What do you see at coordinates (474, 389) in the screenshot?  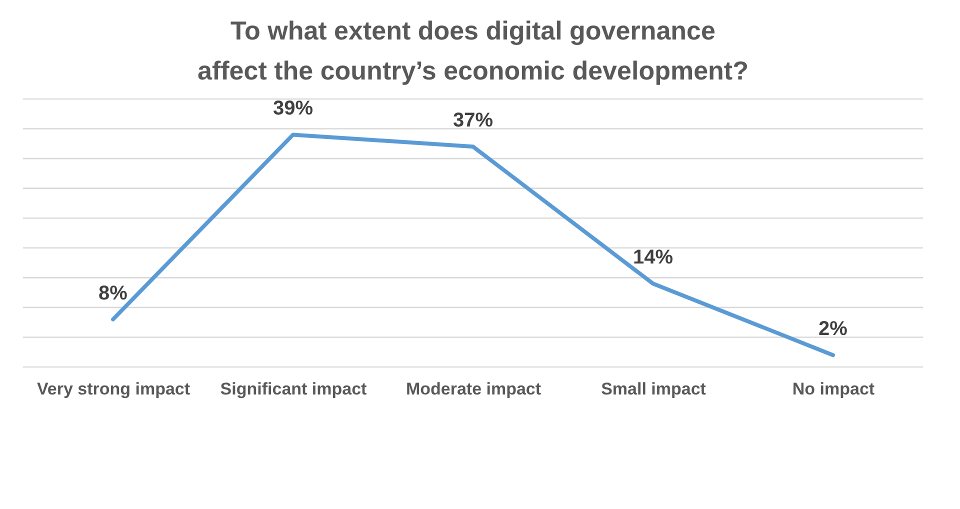 I see `x-tick-label: Moderate impact` at bounding box center [474, 389].